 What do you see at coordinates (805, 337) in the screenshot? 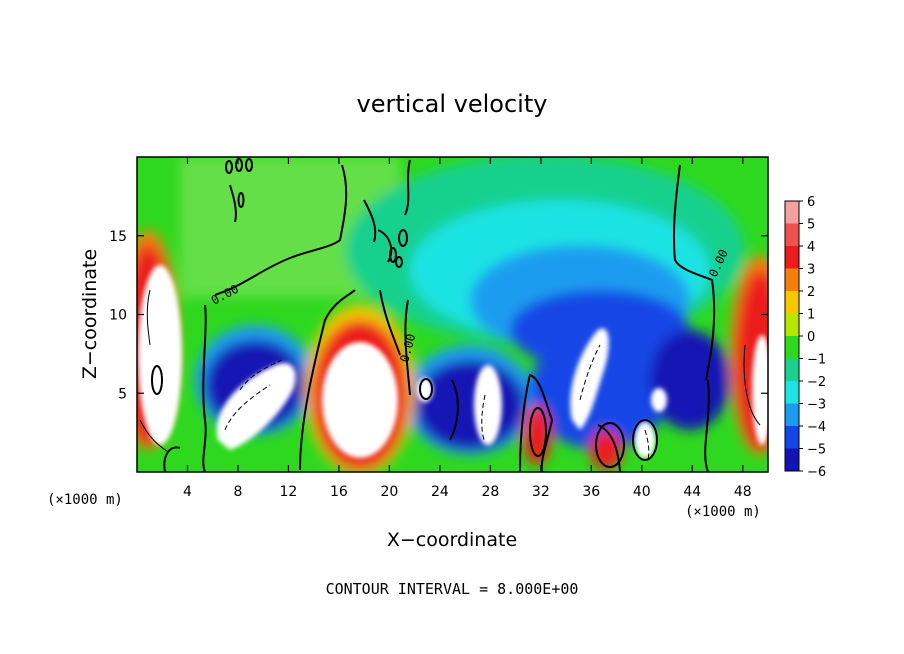
I see `colorbar: 6 5 4 3 2 1 0 −1 −2 −3 −4 −5 −6` at bounding box center [805, 337].